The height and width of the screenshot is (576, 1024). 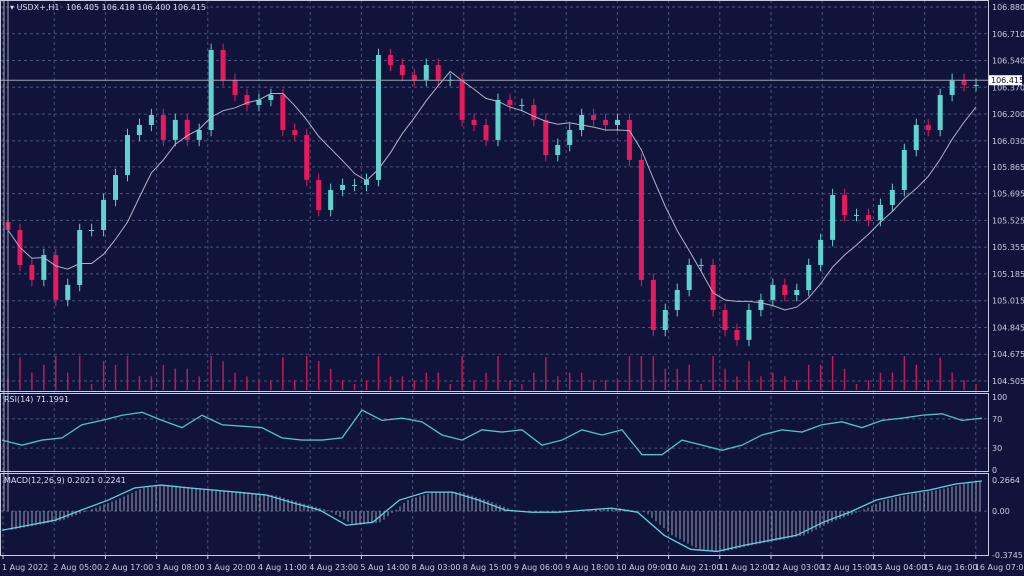 I want to click on macd-signal-line, so click(x=492, y=516).